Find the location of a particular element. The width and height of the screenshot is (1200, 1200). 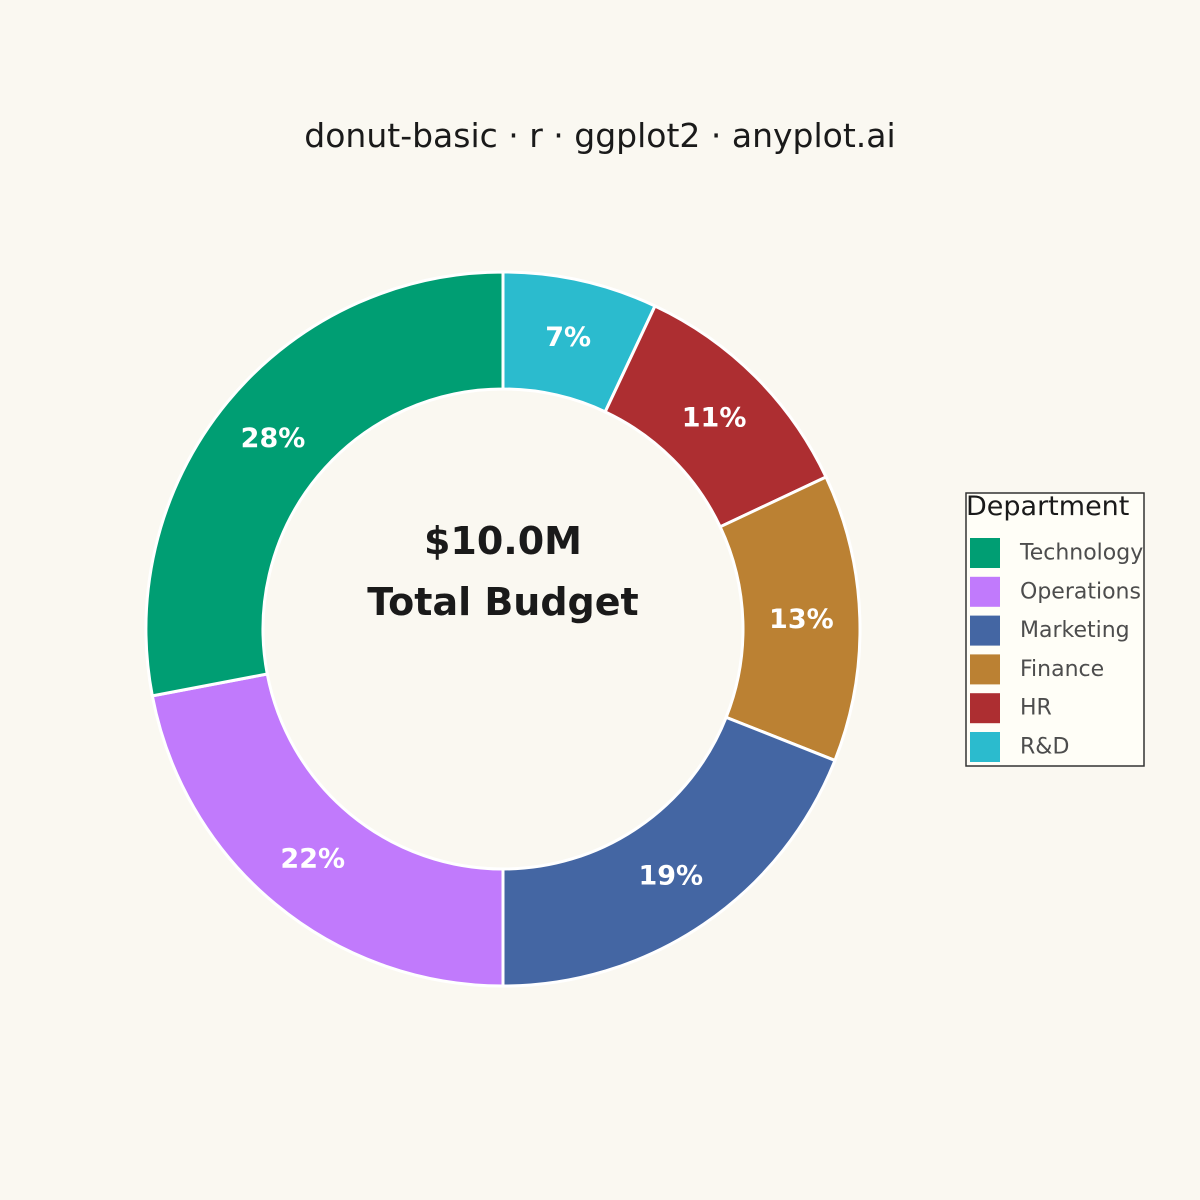

center-total-caption: Total Budget is located at coordinates (502, 602).